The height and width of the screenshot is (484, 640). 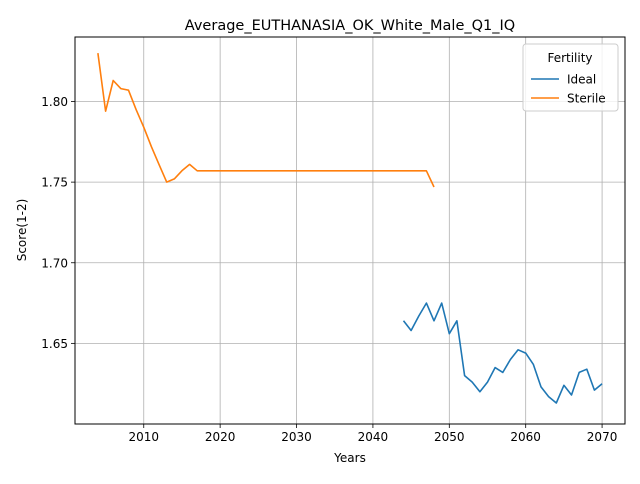 I want to click on series-line-ideal, so click(x=502, y=353).